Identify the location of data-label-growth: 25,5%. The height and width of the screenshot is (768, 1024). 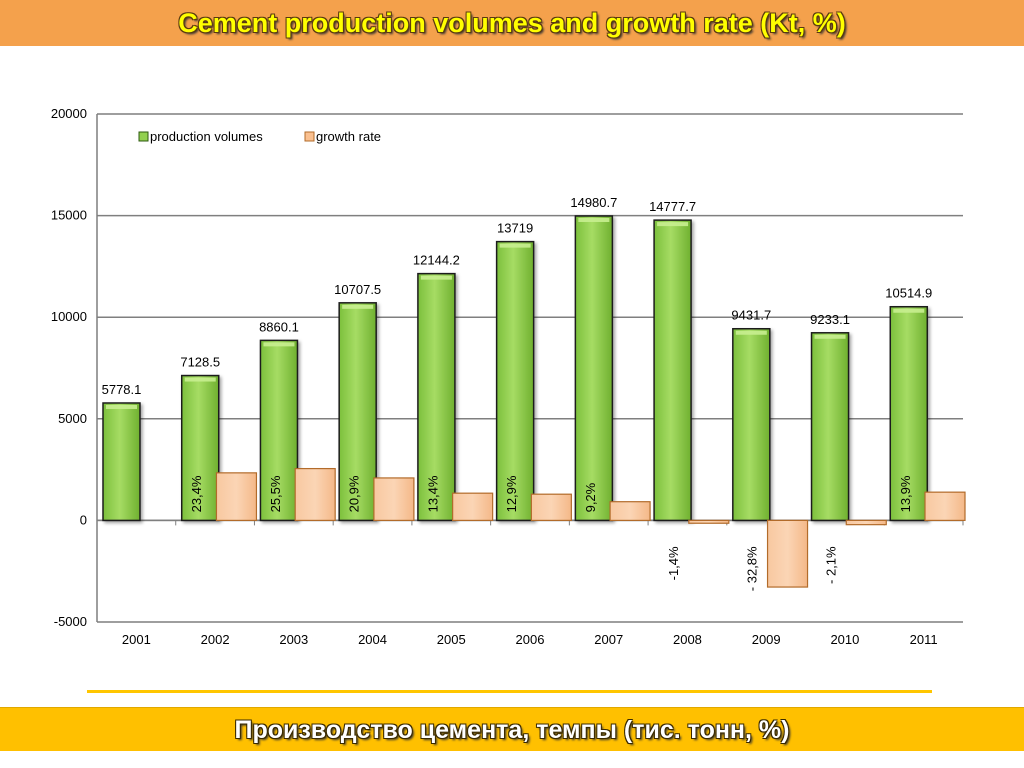
(275, 493).